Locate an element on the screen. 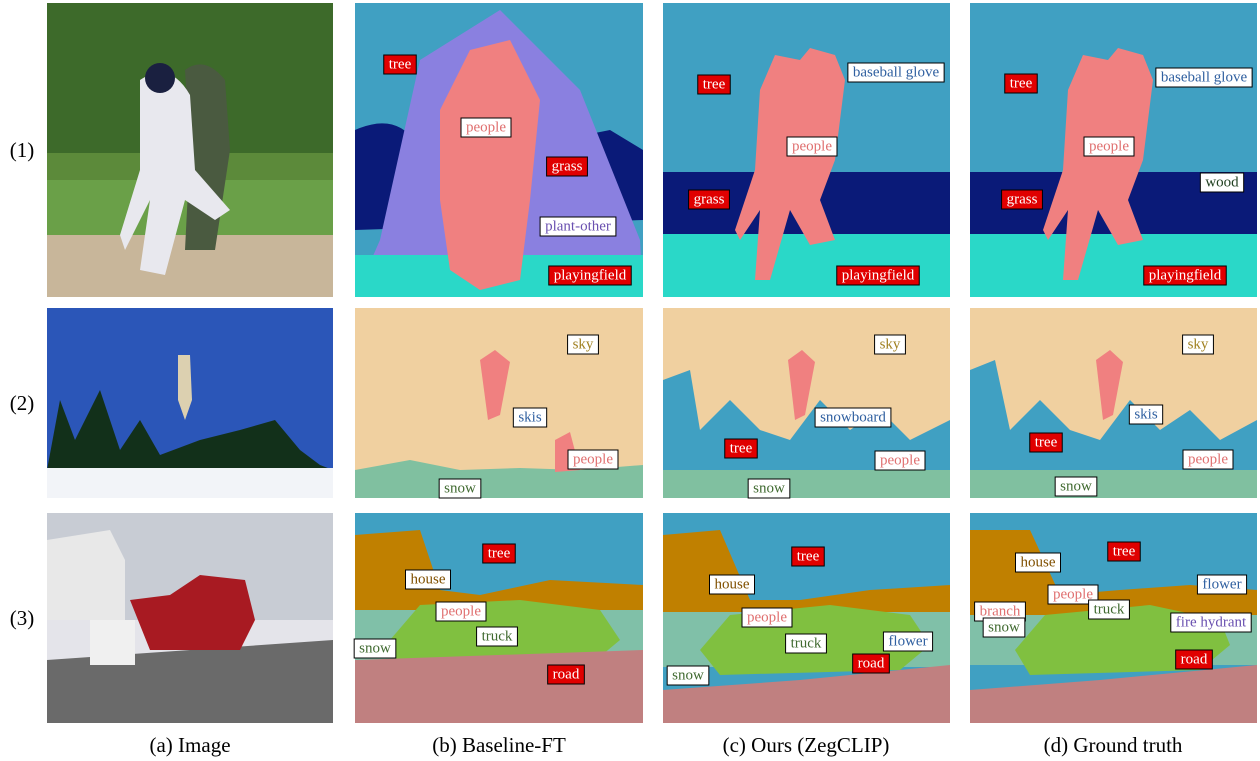  label-text: plant-other is located at coordinates (578, 226).